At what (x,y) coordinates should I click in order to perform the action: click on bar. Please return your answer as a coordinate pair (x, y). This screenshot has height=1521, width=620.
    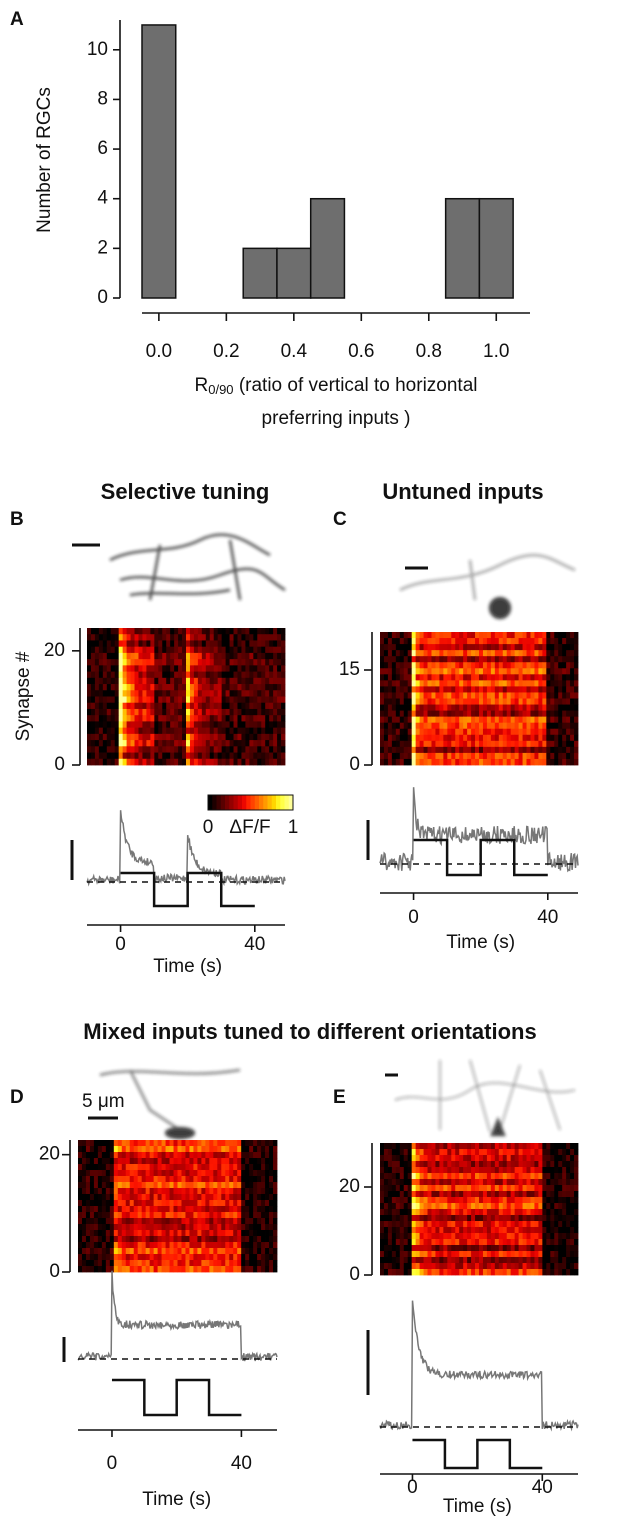
    Looking at the image, I should click on (159, 161).